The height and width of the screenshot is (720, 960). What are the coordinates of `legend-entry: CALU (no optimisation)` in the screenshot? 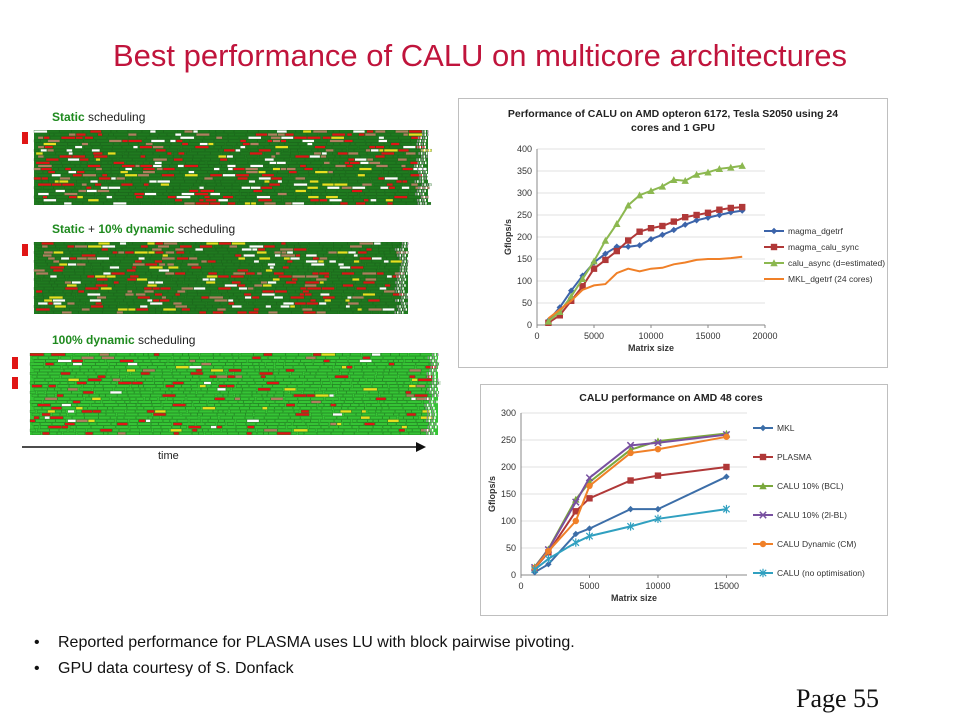 It's located at (809, 573).